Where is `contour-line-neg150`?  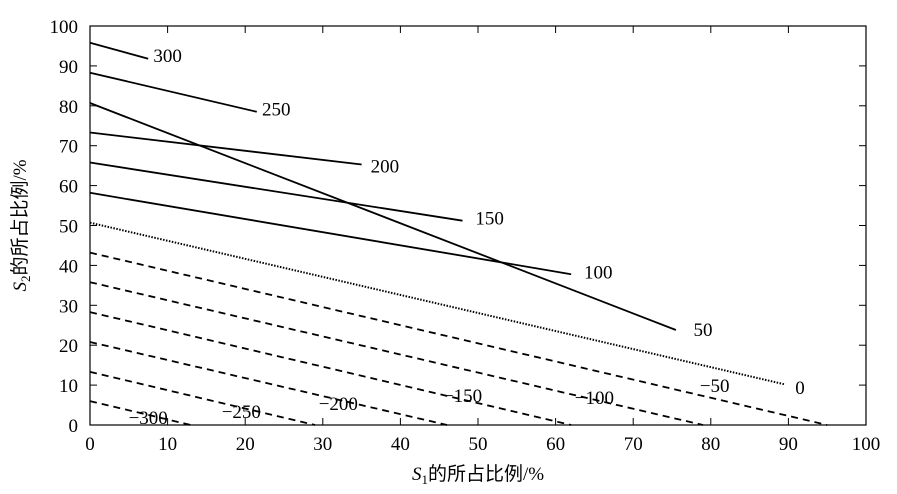 contour-line-neg150 is located at coordinates (330, 368).